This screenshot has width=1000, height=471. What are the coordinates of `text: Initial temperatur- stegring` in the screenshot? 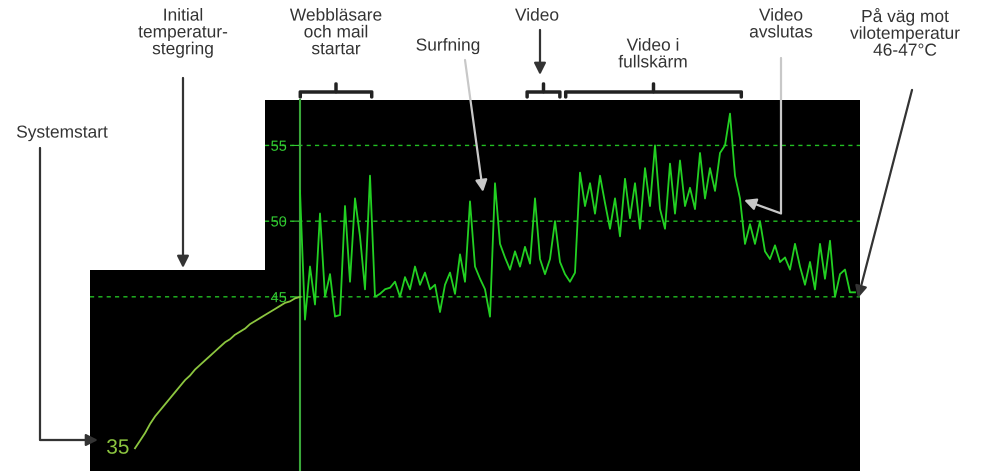 It's located at (183, 33).